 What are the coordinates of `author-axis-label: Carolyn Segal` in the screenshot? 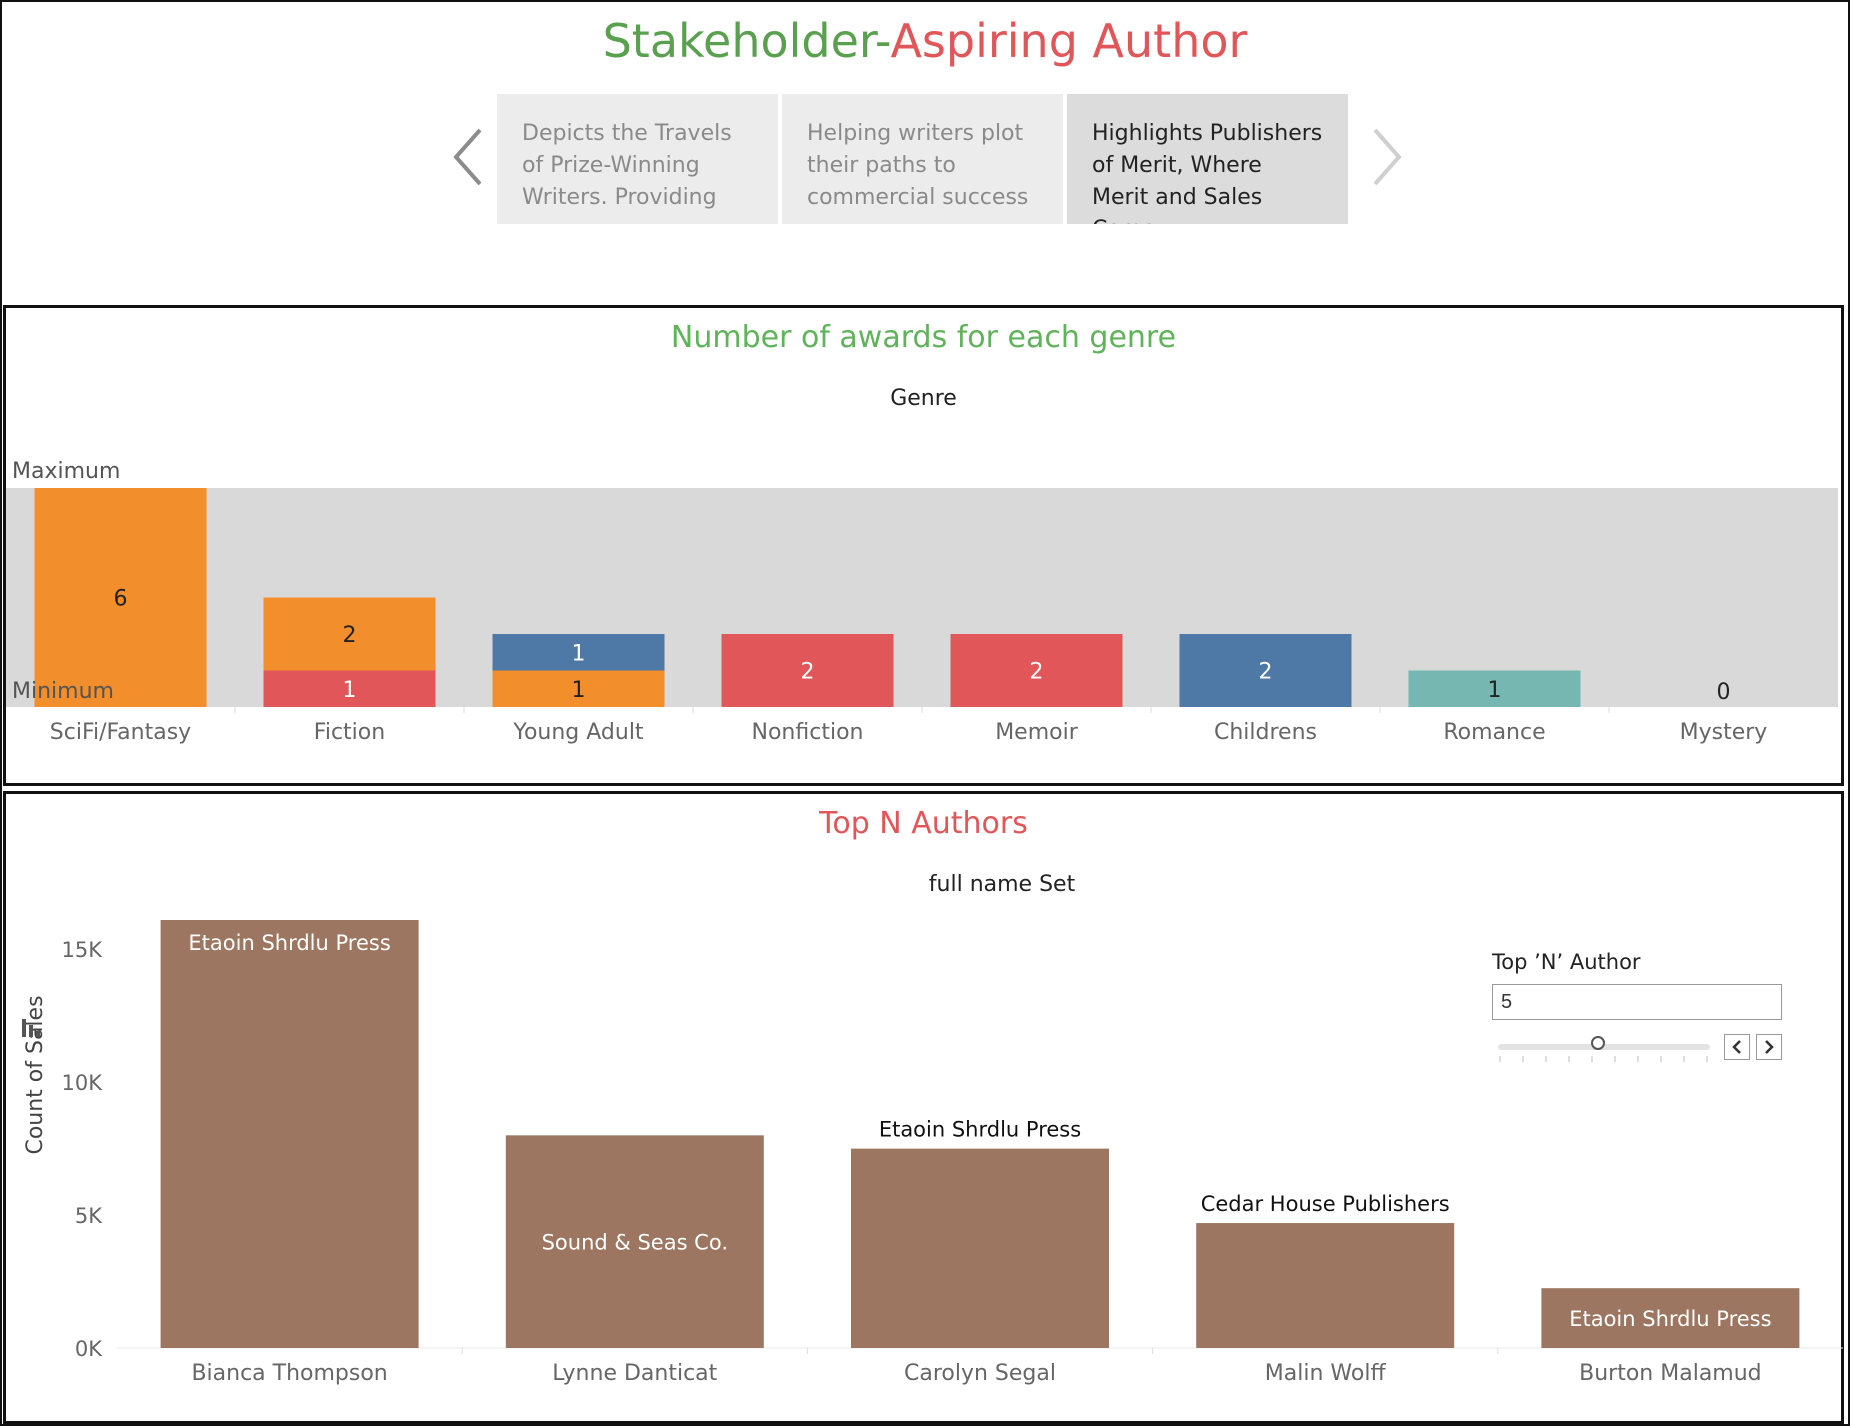 It's located at (980, 1373).